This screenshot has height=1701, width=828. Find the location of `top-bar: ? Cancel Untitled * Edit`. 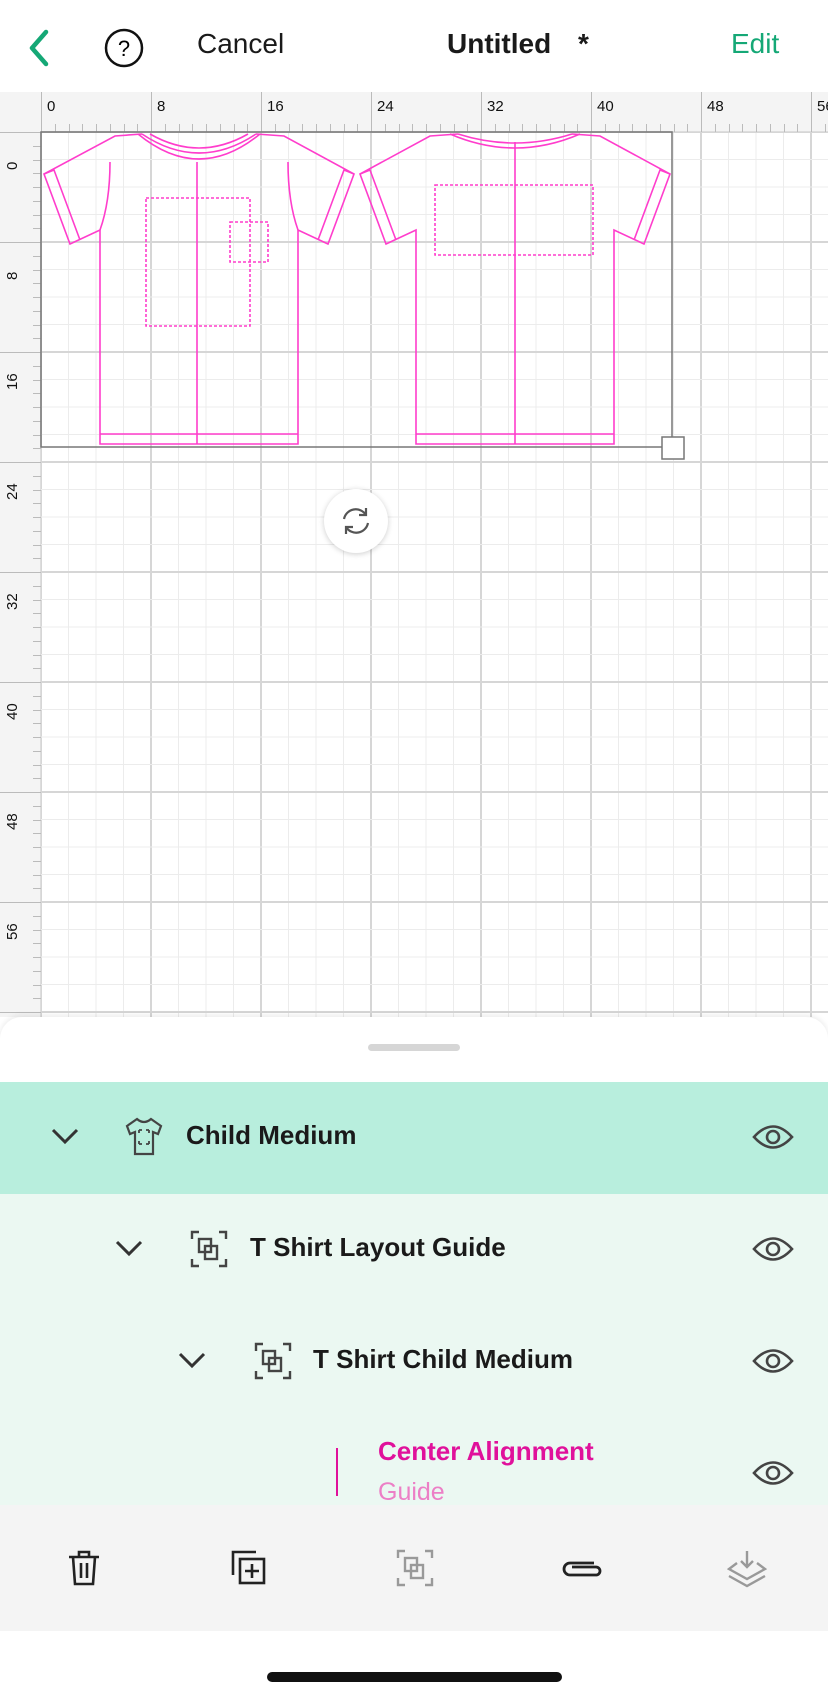

top-bar: ? Cancel Untitled * Edit is located at coordinates (414, 46).